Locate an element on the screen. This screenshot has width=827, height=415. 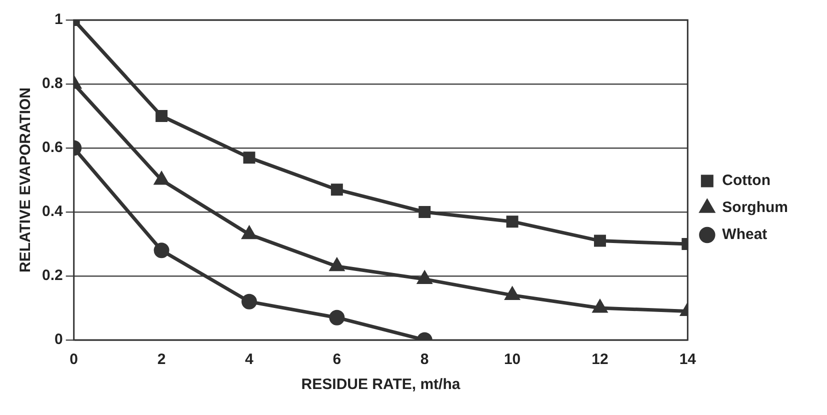
y-tick-label: 0.6 is located at coordinates (52, 147).